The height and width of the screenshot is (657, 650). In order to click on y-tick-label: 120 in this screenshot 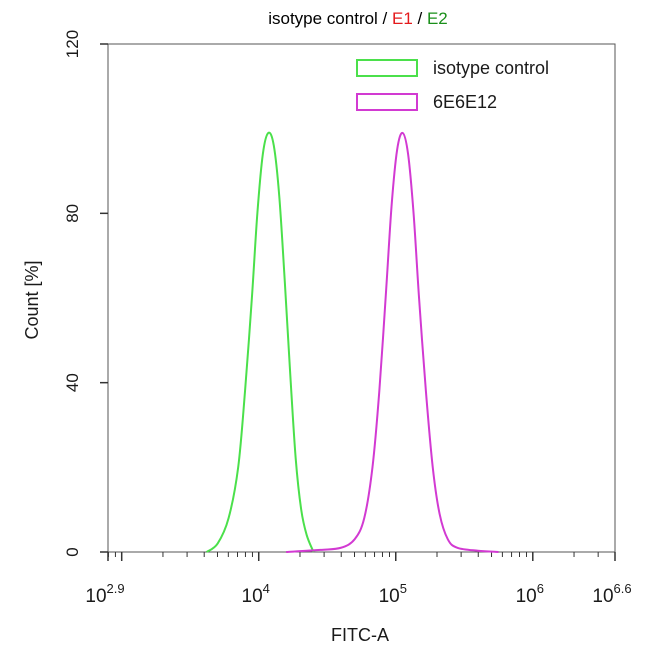, I will do `click(72, 44)`.